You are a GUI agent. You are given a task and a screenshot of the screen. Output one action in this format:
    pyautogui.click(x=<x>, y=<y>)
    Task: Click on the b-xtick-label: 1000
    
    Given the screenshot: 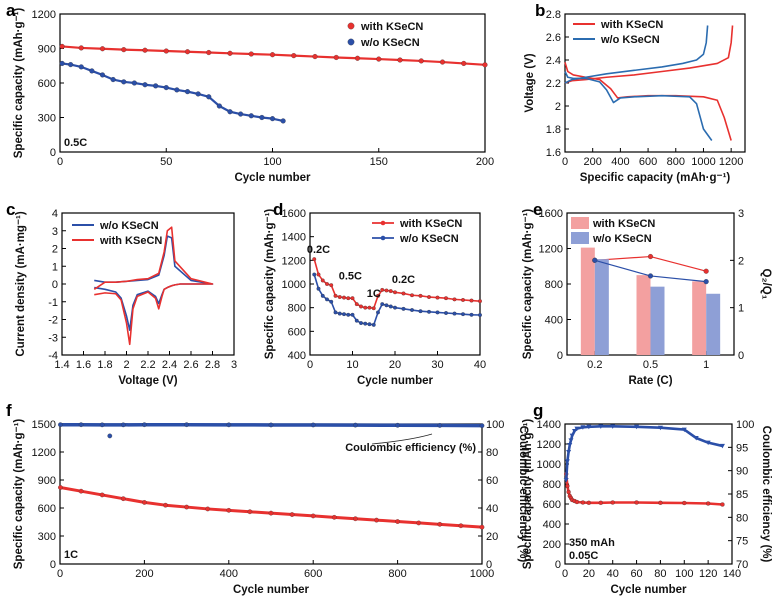 What is the action you would take?
    pyautogui.click(x=703, y=162)
    